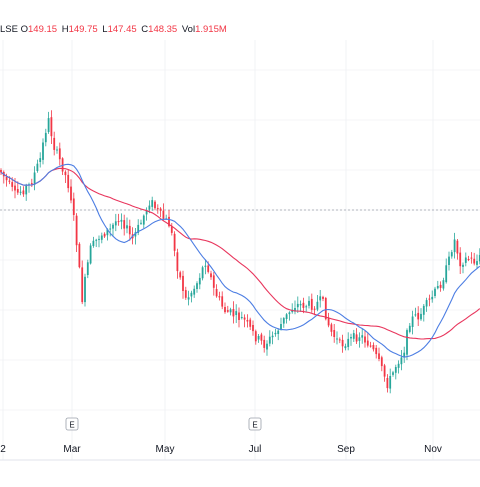 The width and height of the screenshot is (480, 487). Describe the element at coordinates (211, 29) in the screenshot. I see `volume-value: 1.915M` at that location.